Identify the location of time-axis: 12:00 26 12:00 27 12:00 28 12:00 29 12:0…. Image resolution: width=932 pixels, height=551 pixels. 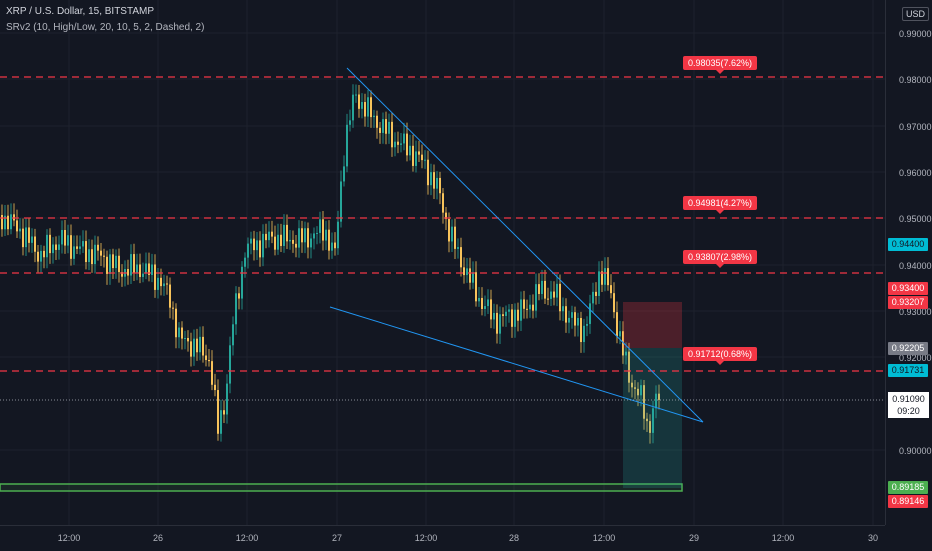
(442, 538).